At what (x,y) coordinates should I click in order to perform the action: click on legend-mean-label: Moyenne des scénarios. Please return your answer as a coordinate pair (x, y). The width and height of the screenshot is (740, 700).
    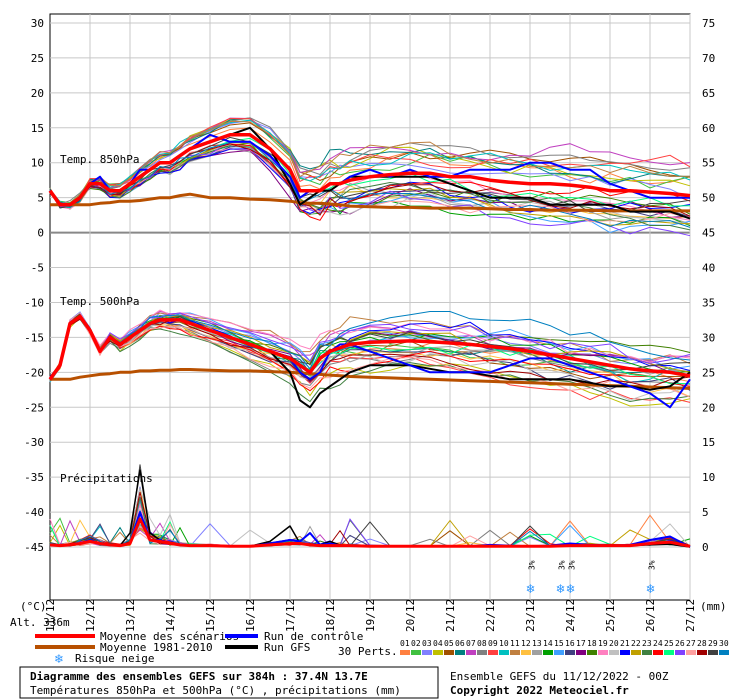
    Looking at the image, I should click on (169, 636).